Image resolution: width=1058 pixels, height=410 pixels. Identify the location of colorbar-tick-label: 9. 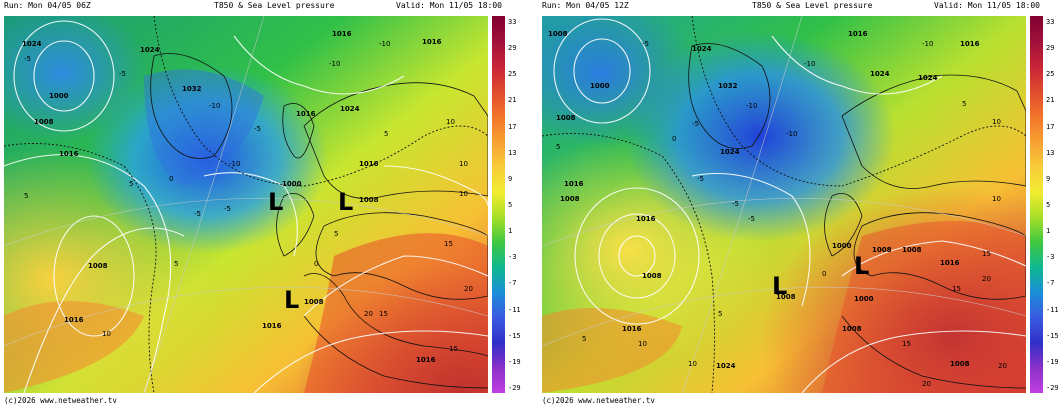
(510, 178).